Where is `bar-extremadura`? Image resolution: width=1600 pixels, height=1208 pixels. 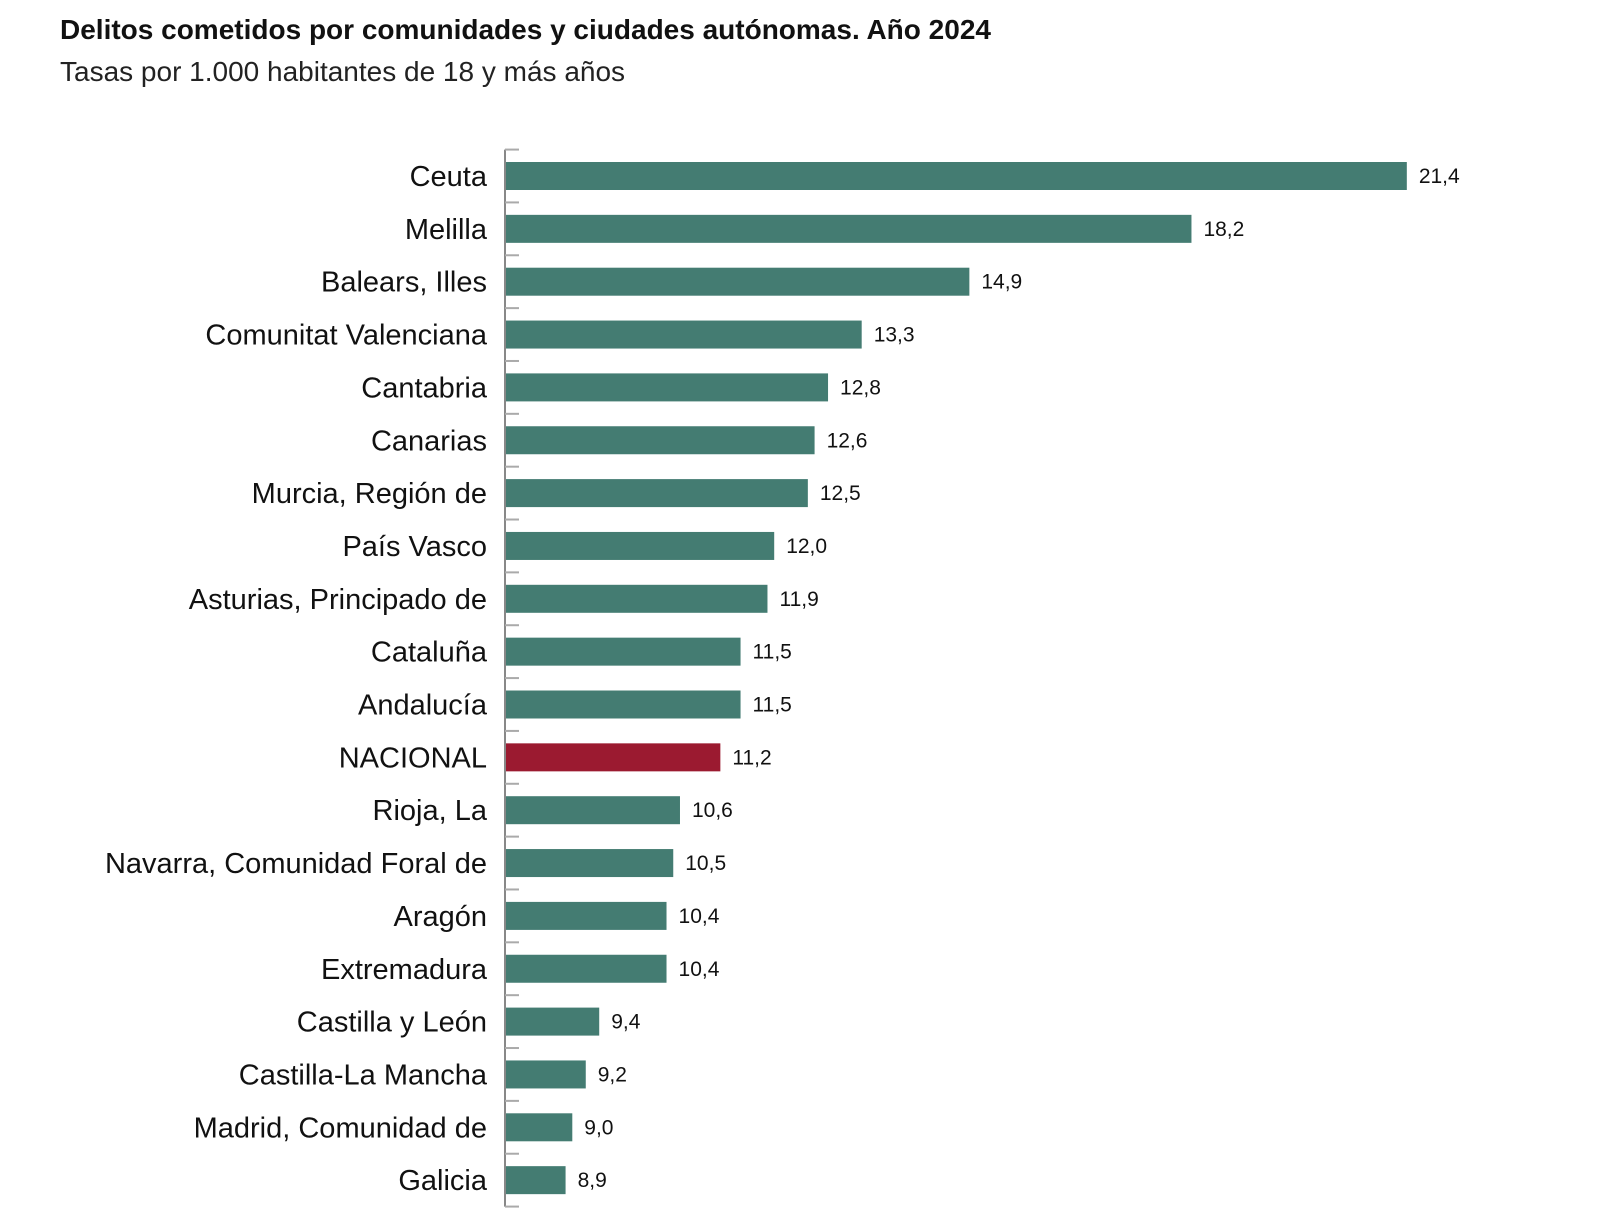 bar-extremadura is located at coordinates (586, 968).